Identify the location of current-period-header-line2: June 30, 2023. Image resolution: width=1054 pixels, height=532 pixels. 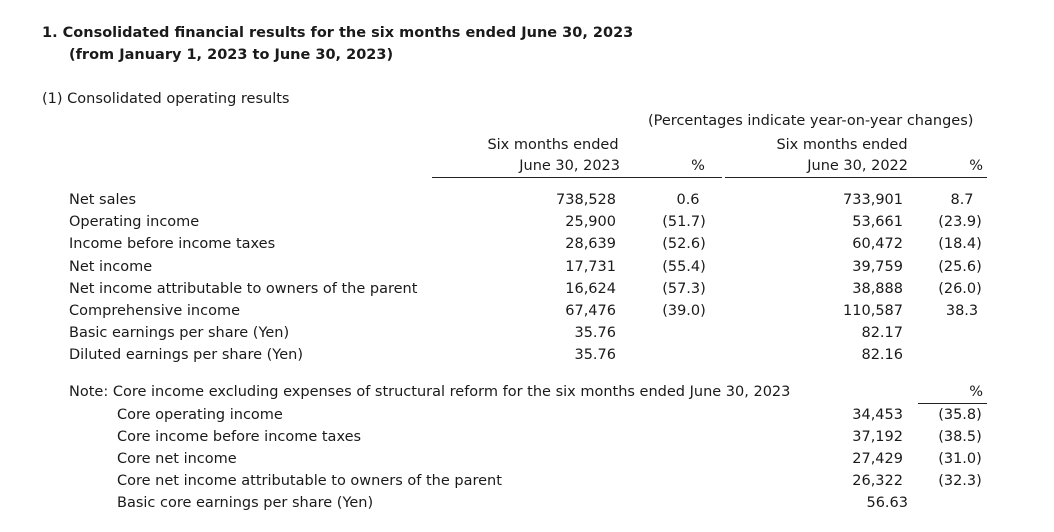
(569, 166).